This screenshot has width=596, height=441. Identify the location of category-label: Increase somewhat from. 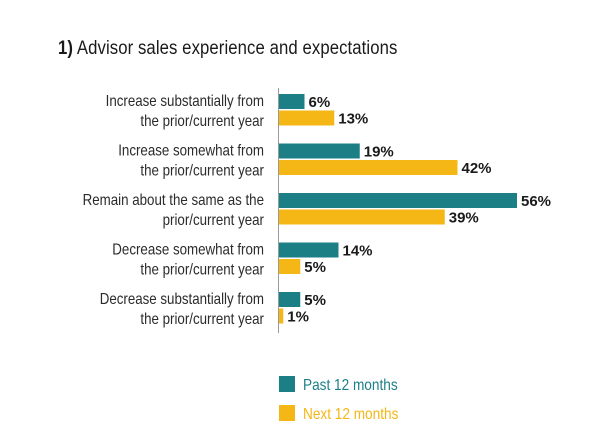
(191, 151).